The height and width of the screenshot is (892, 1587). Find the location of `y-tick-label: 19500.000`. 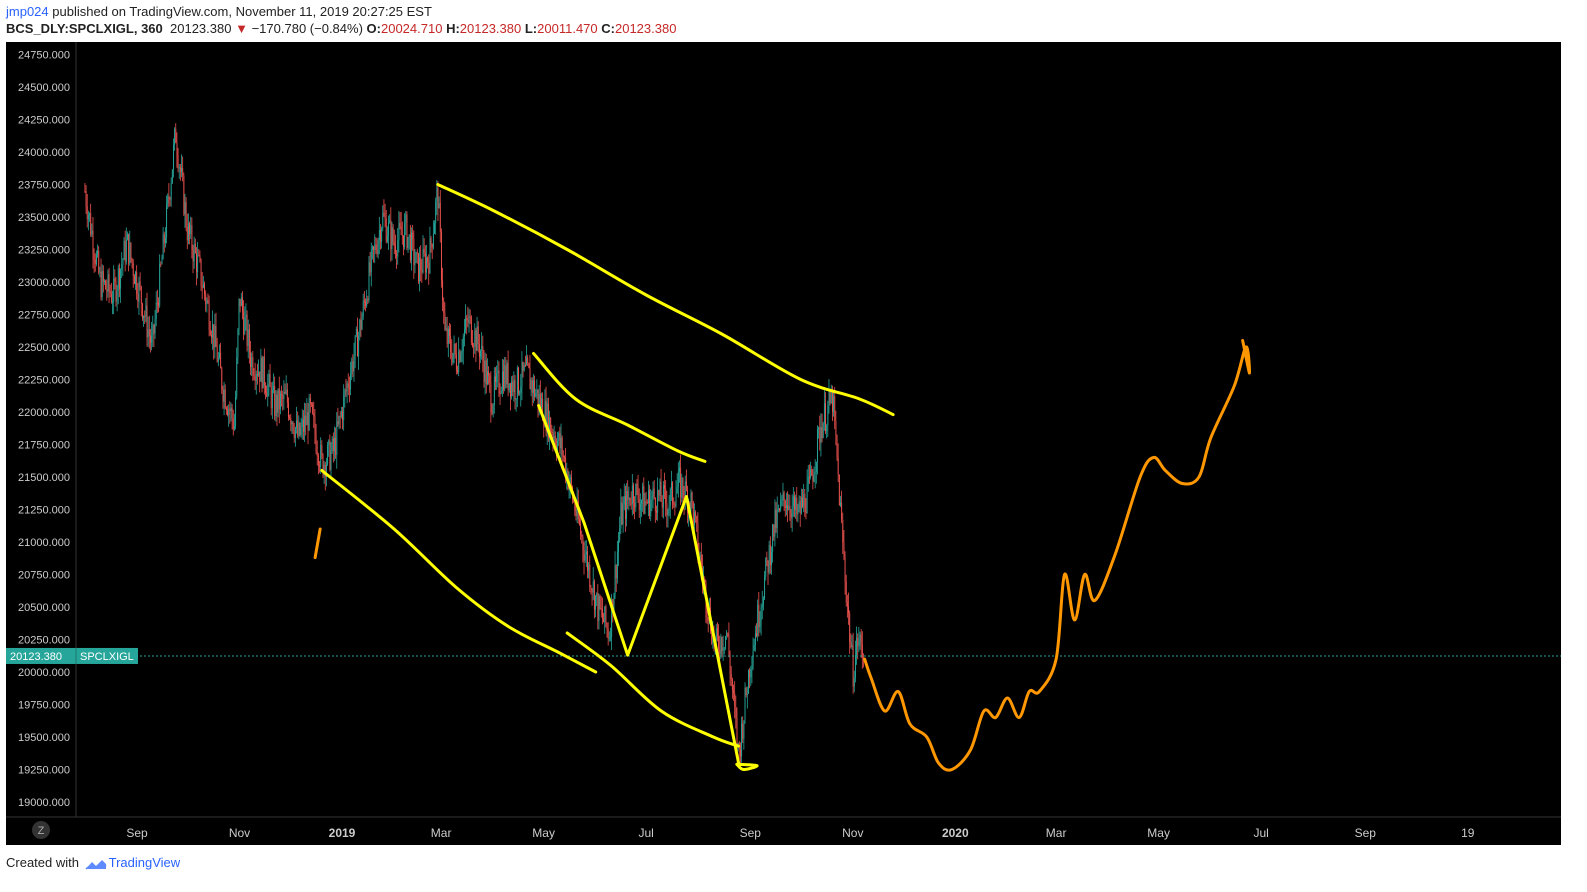

y-tick-label: 19500.000 is located at coordinates (44, 738).